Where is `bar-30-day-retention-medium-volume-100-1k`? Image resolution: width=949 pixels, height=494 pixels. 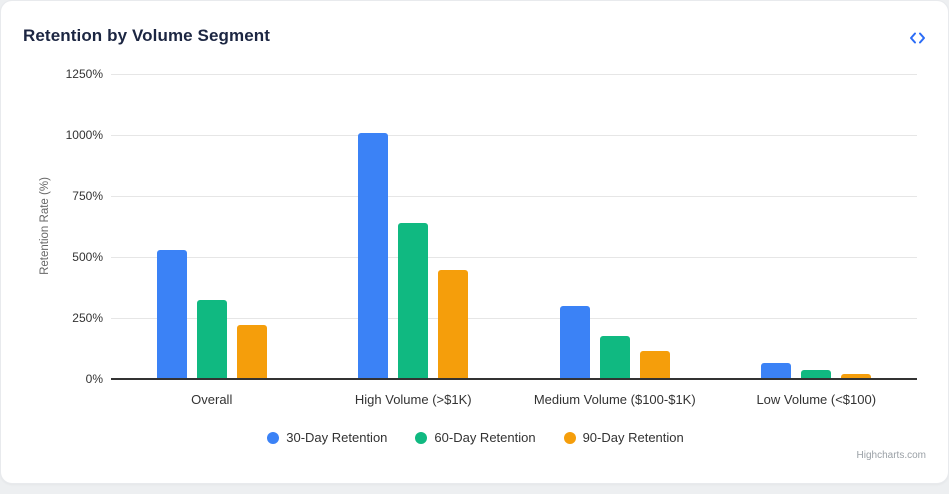 bar-30-day-retention-medium-volume-100-1k is located at coordinates (574, 342).